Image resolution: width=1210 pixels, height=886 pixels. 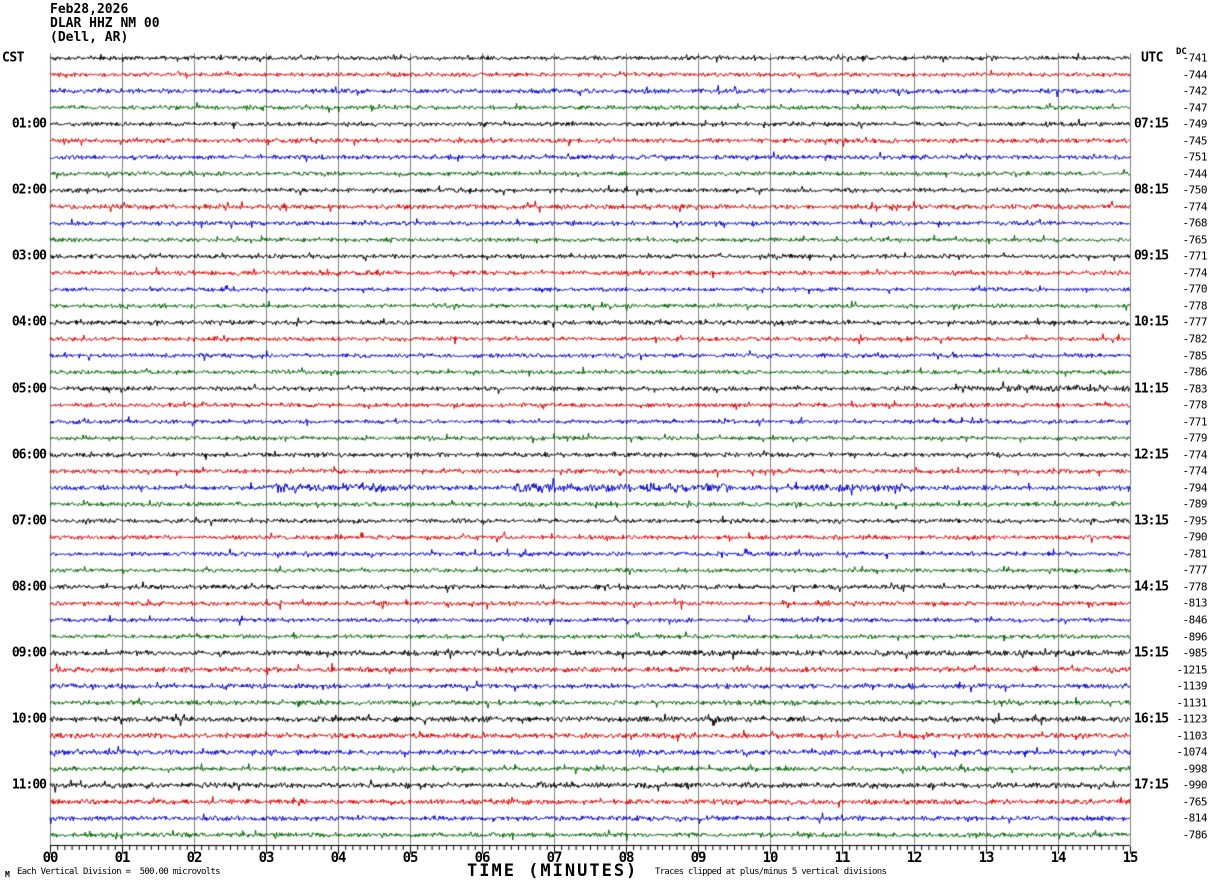 I want to click on dc-offset-value: -747, so click(x=1195, y=108).